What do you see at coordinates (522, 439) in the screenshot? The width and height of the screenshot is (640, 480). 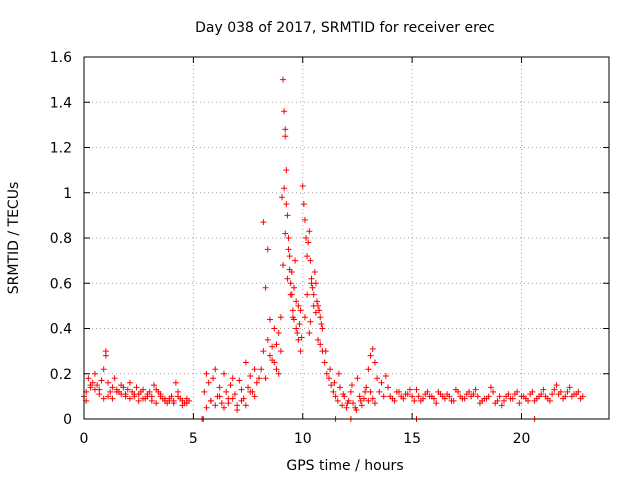 I see `x-tick-label: 20` at bounding box center [522, 439].